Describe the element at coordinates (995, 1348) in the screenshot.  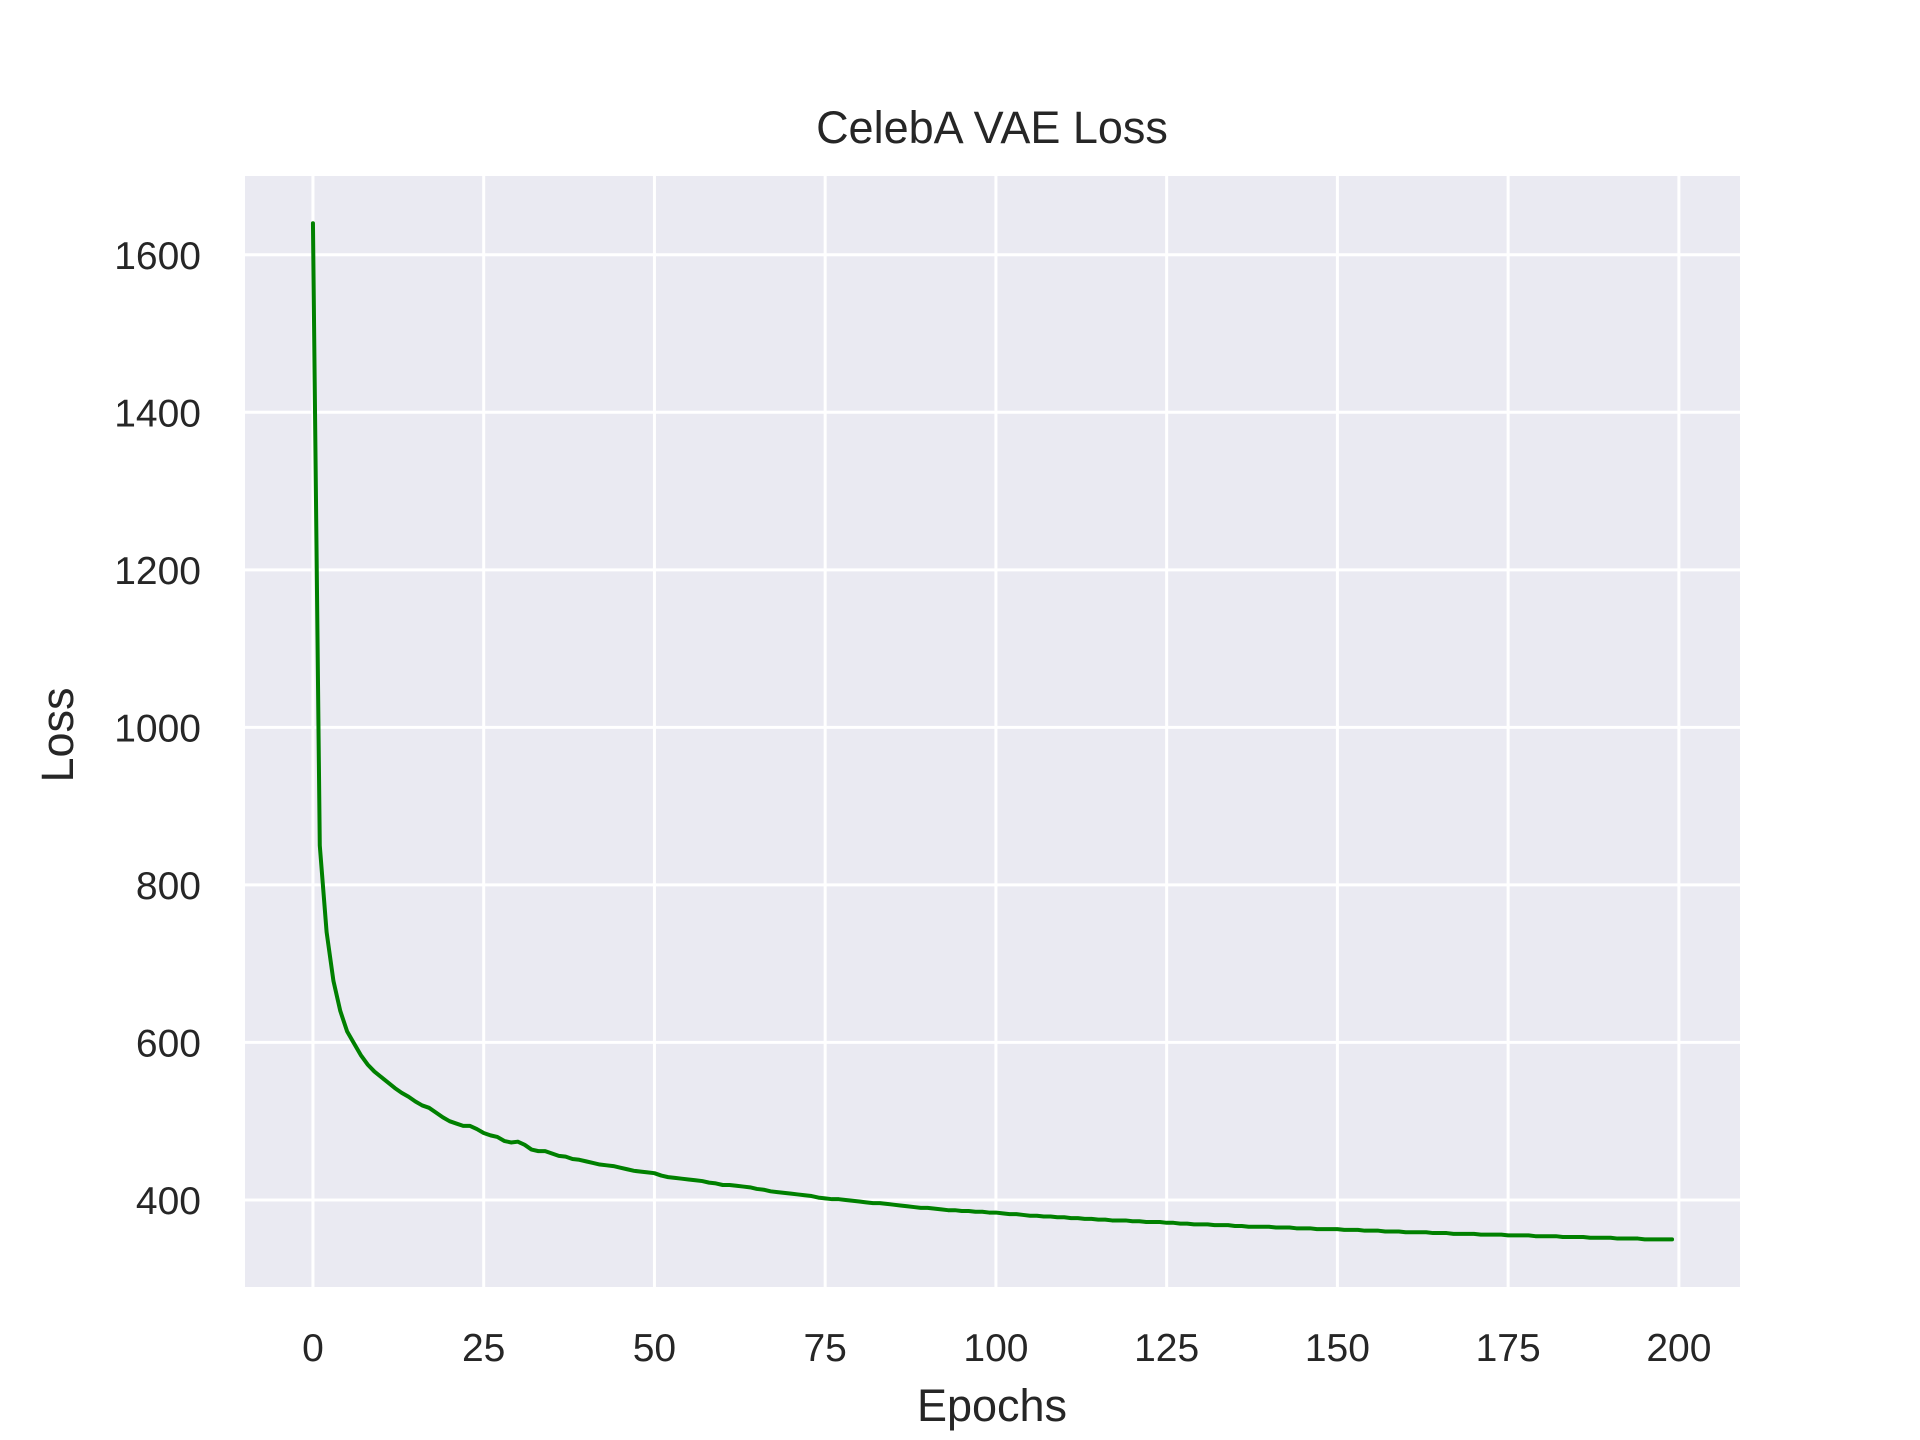
I see `x-tick-label: 100` at that location.